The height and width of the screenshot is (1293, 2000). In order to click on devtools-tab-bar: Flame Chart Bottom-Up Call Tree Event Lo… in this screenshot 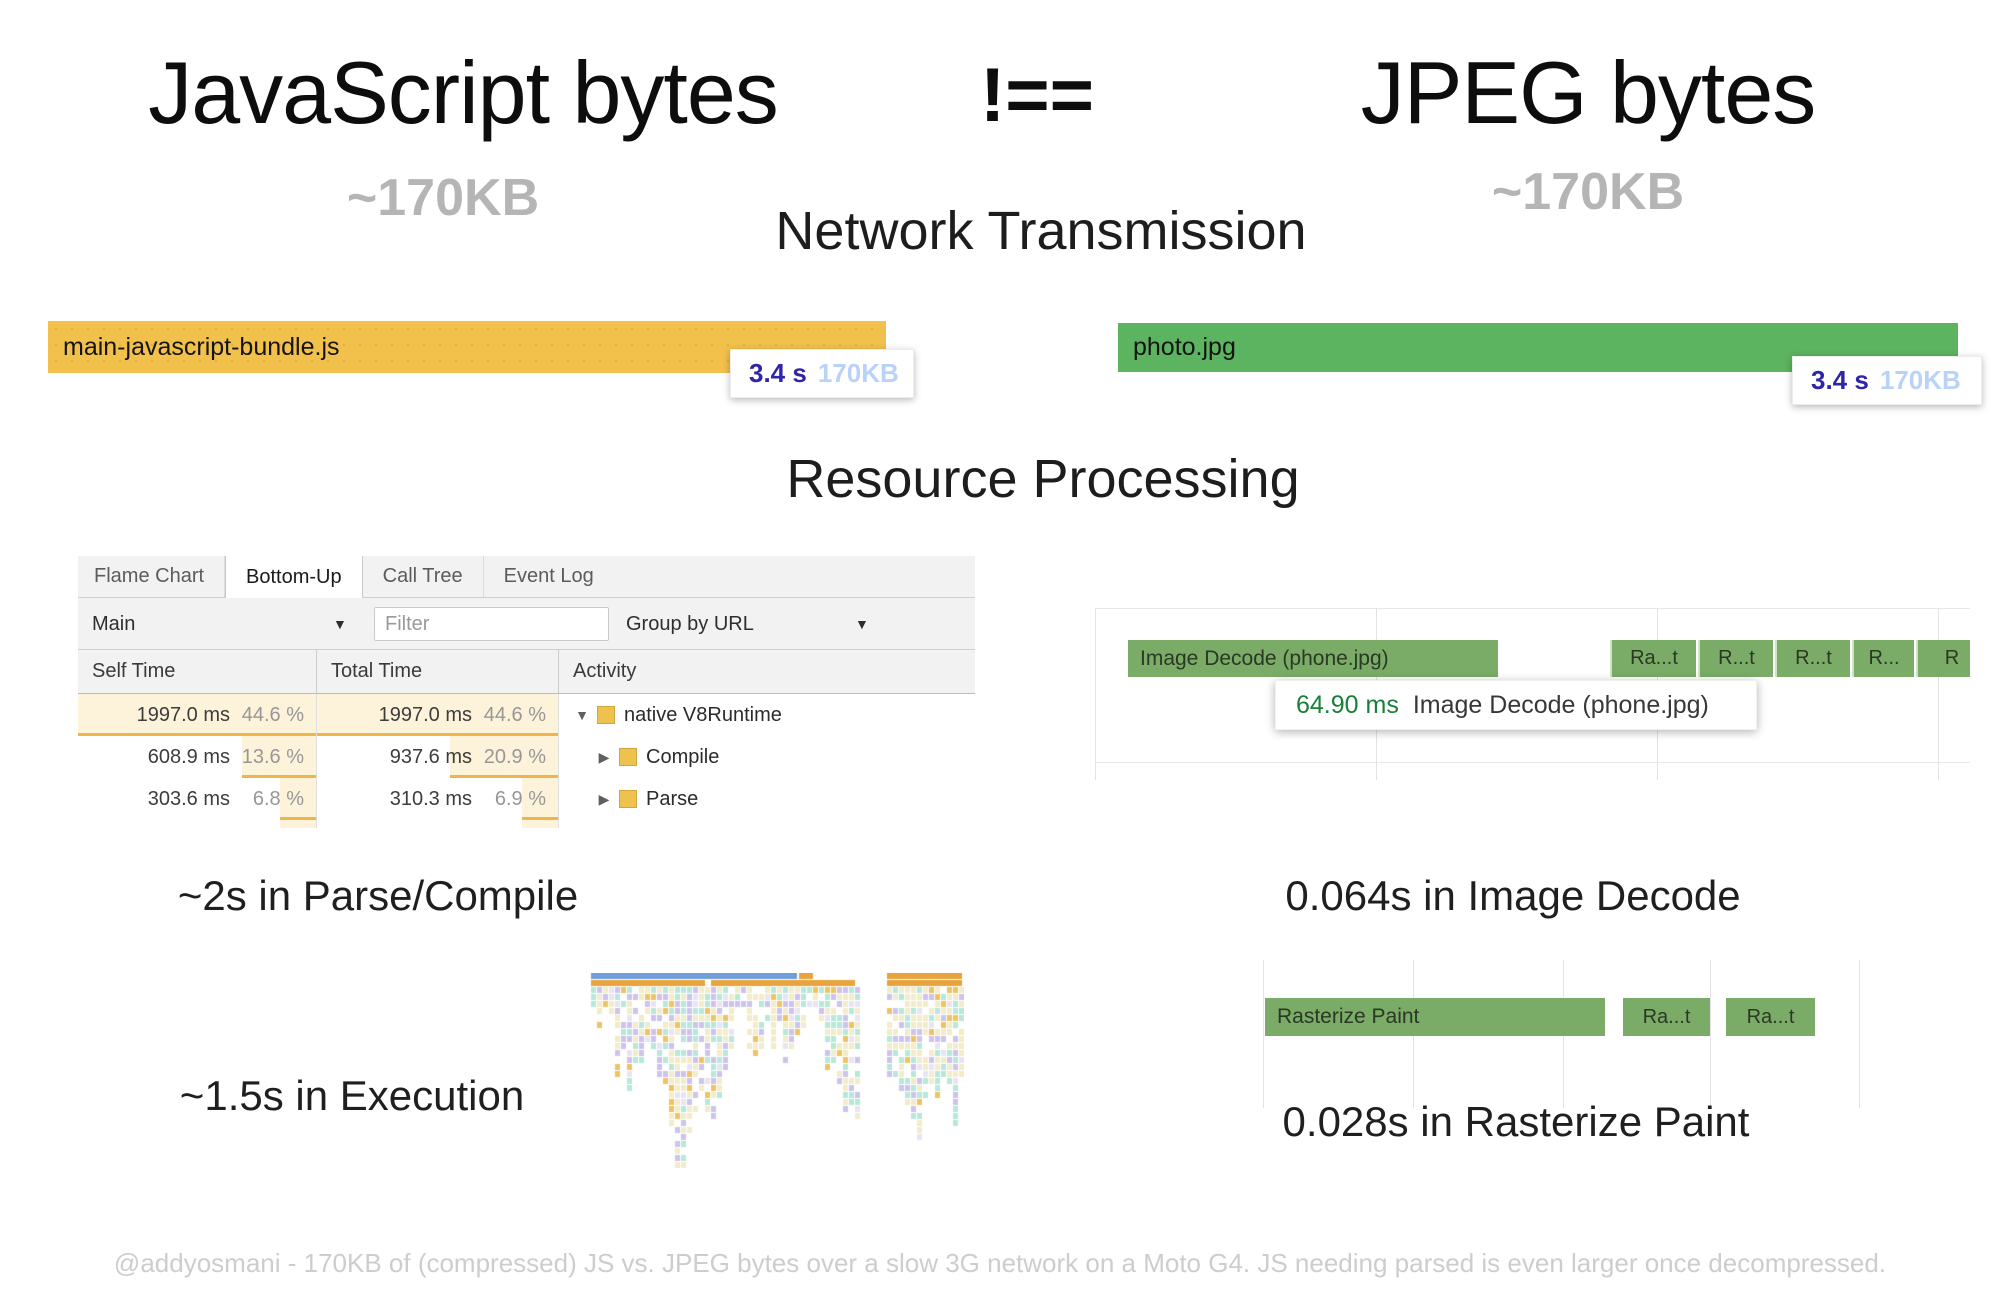, I will do `click(526, 577)`.